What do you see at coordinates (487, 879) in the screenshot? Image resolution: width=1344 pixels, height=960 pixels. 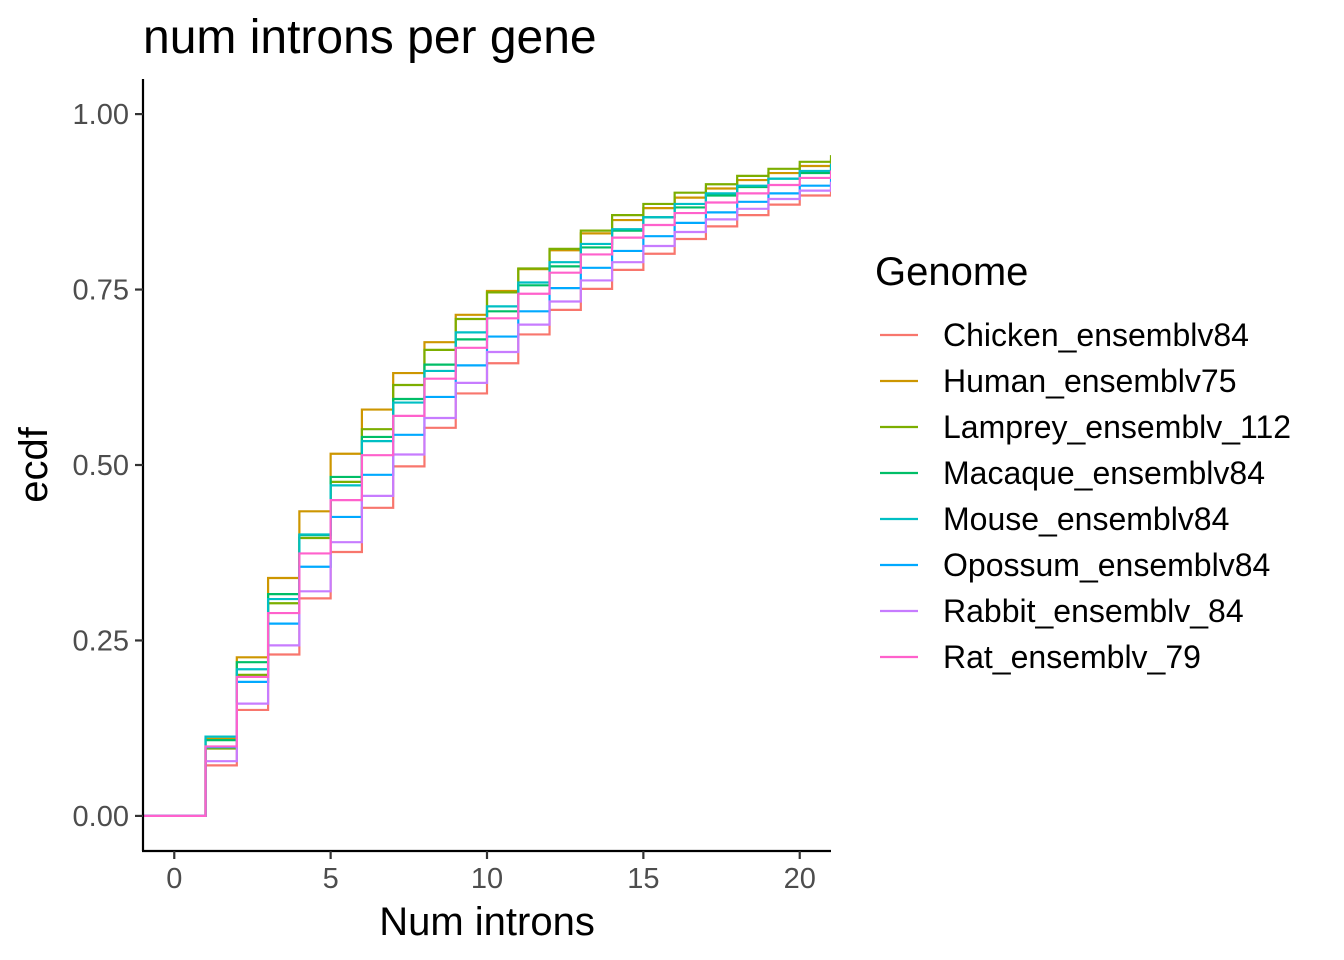 I see `x-tick-label: 10` at bounding box center [487, 879].